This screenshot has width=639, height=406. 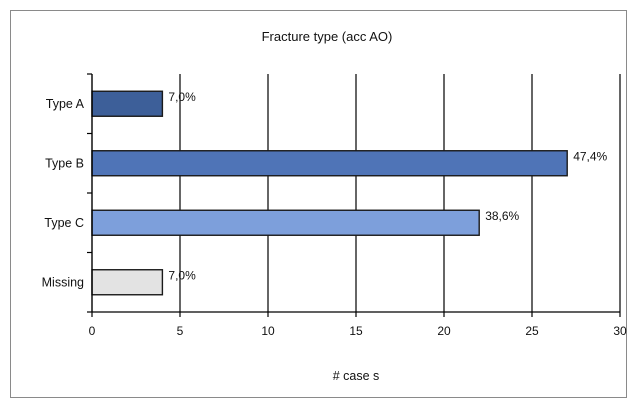 I want to click on x-tick-label-25: 25, so click(x=532, y=331).